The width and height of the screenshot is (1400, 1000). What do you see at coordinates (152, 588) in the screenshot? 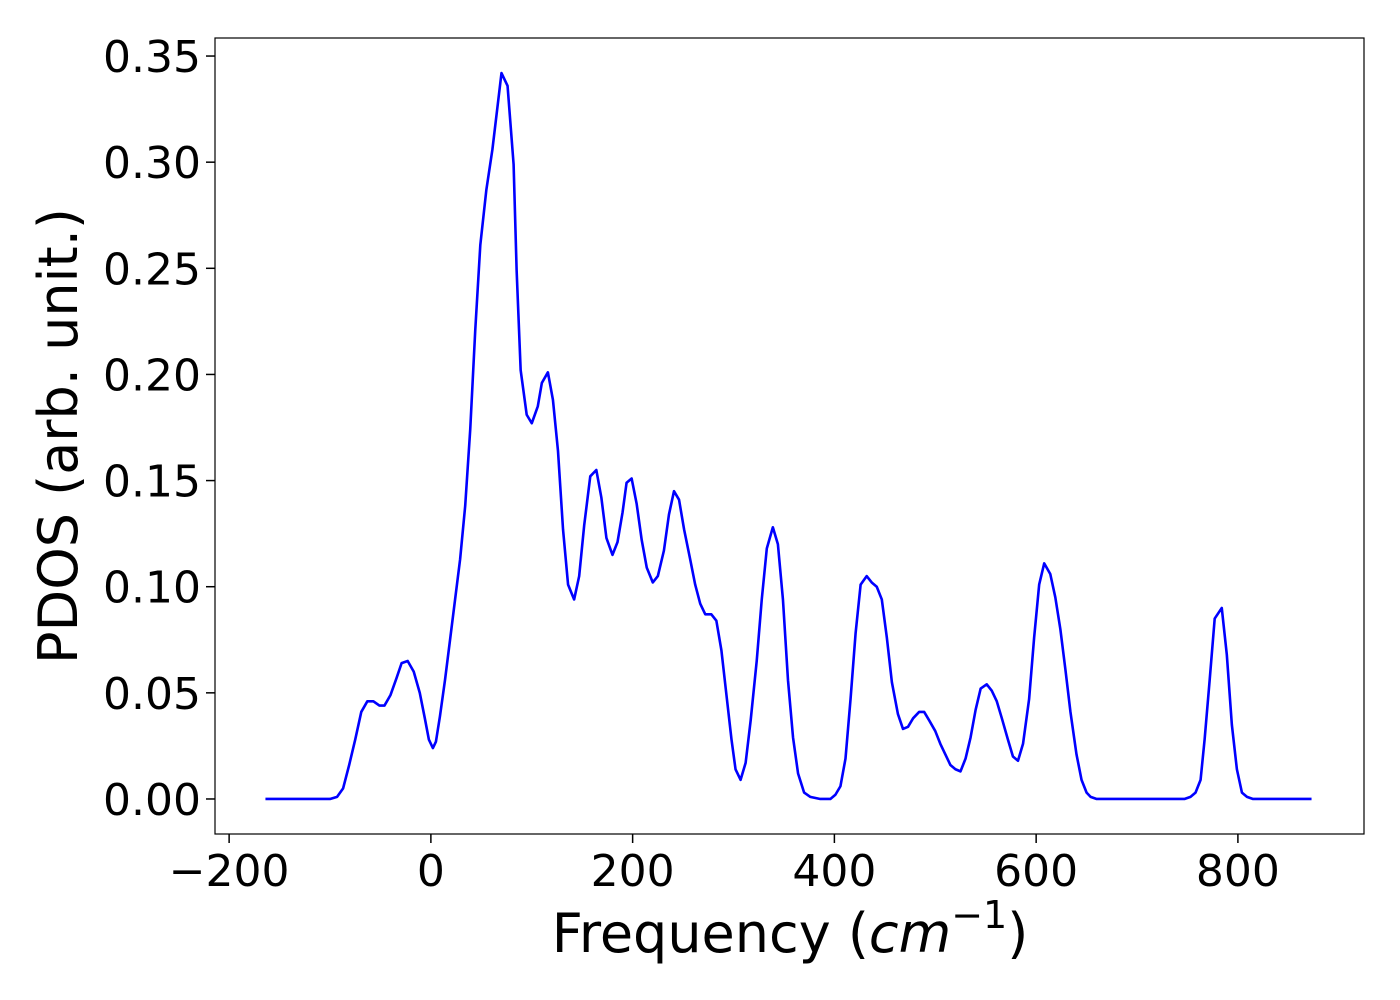
I see `y-tick-label: 0.10` at bounding box center [152, 588].